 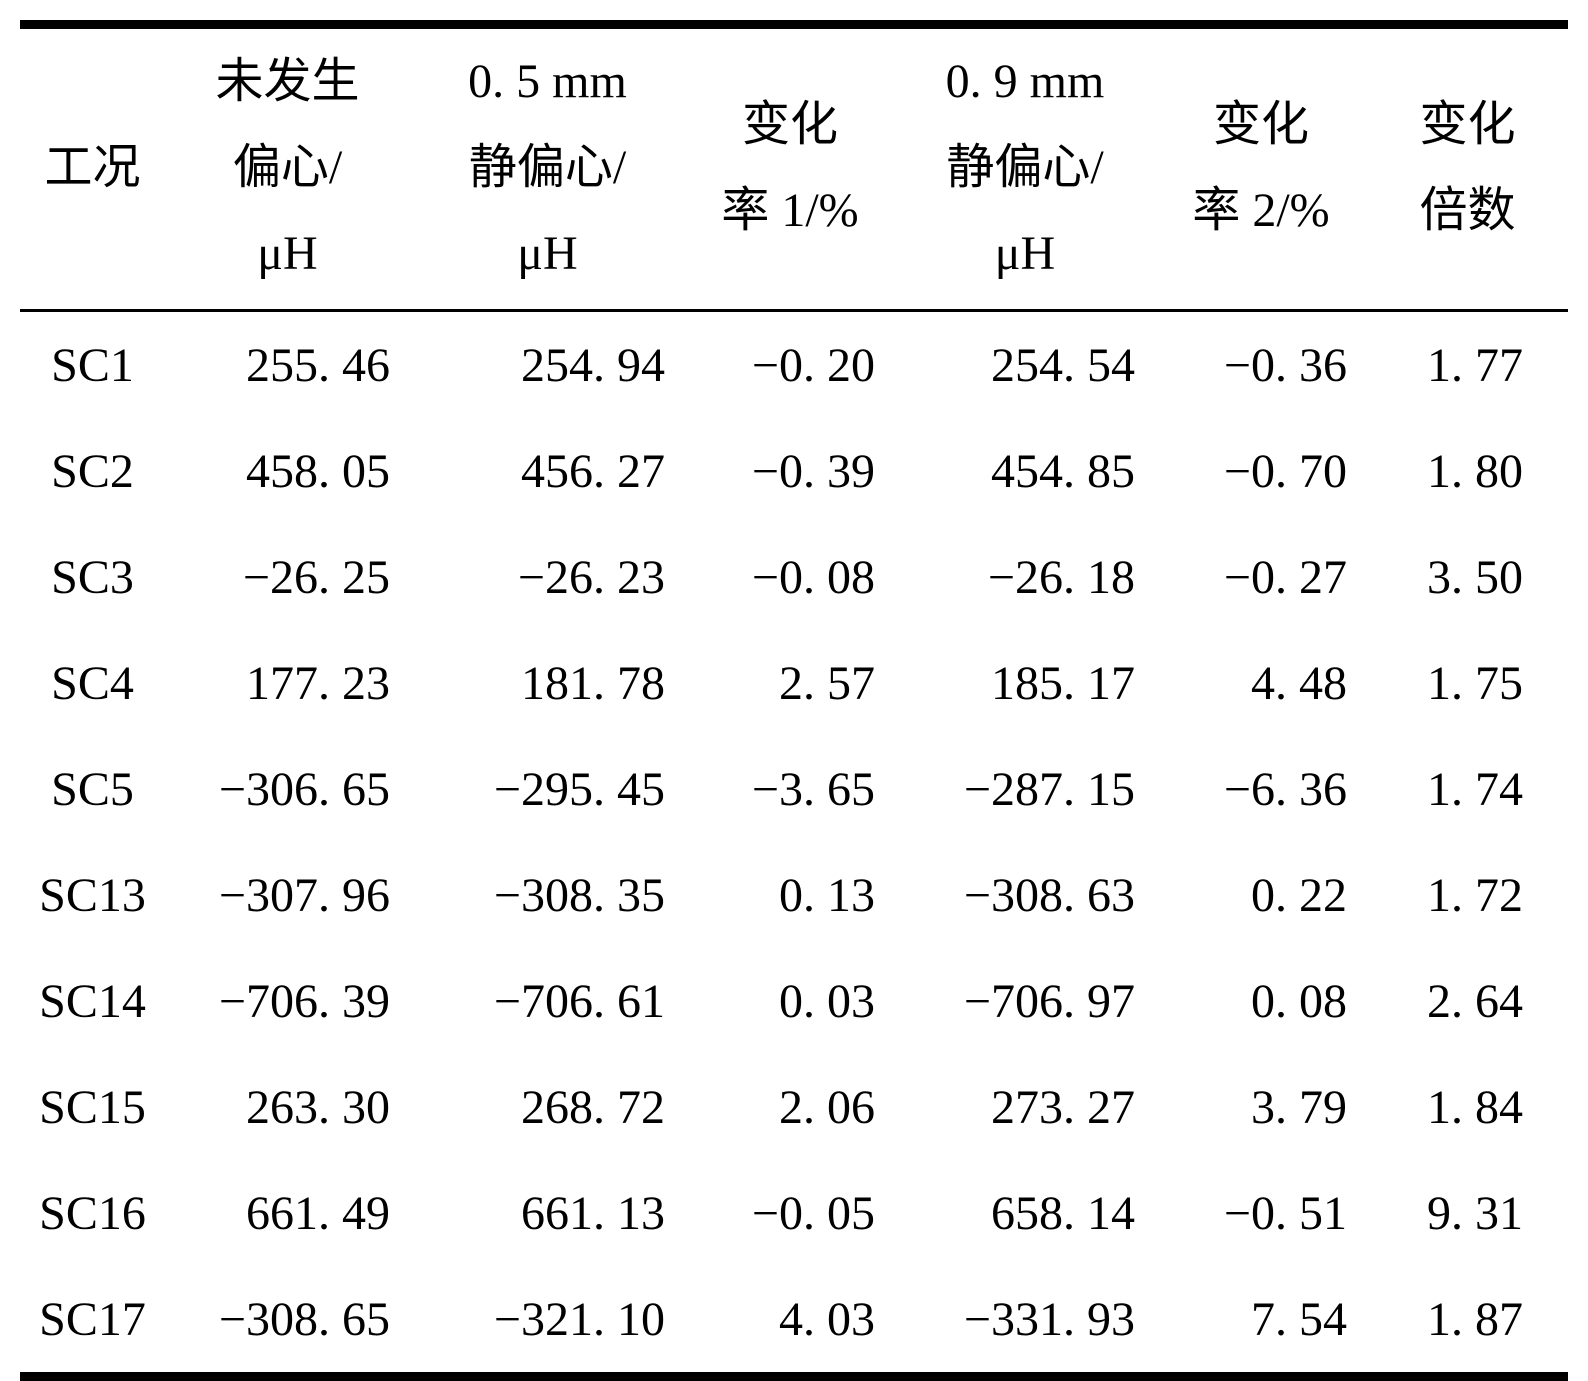 I want to click on cell-change-multiple: 1. 84, so click(x=1475, y=1107).